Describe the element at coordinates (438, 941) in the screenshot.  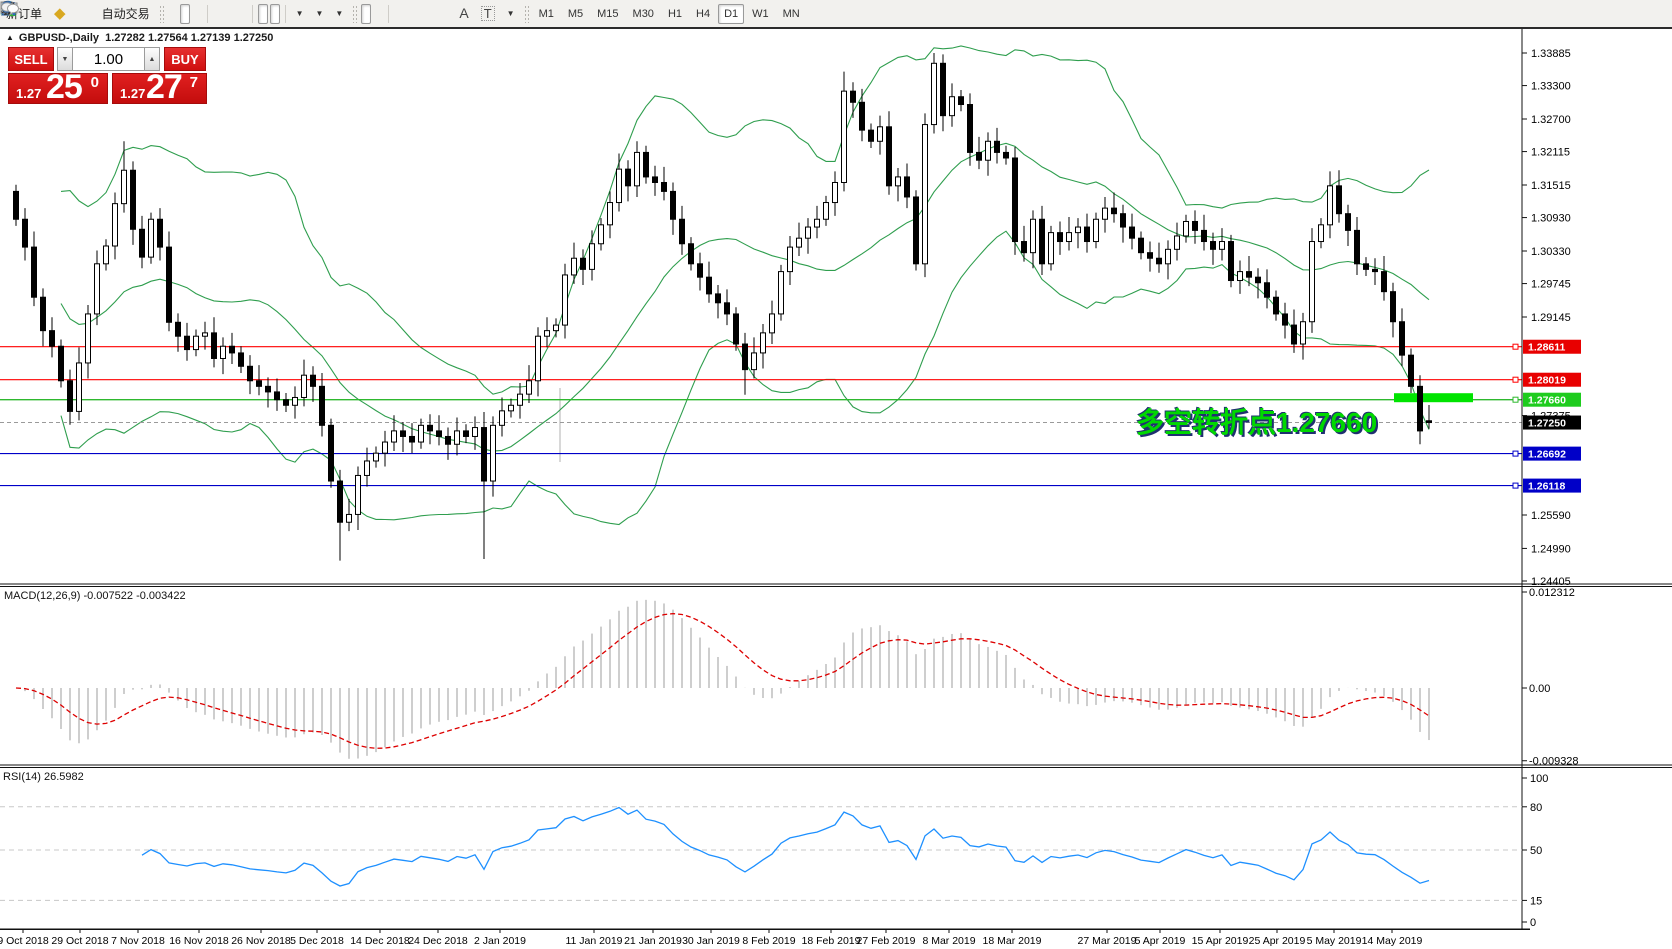
I see `date-tick-label: 24 Dec 2018` at that location.